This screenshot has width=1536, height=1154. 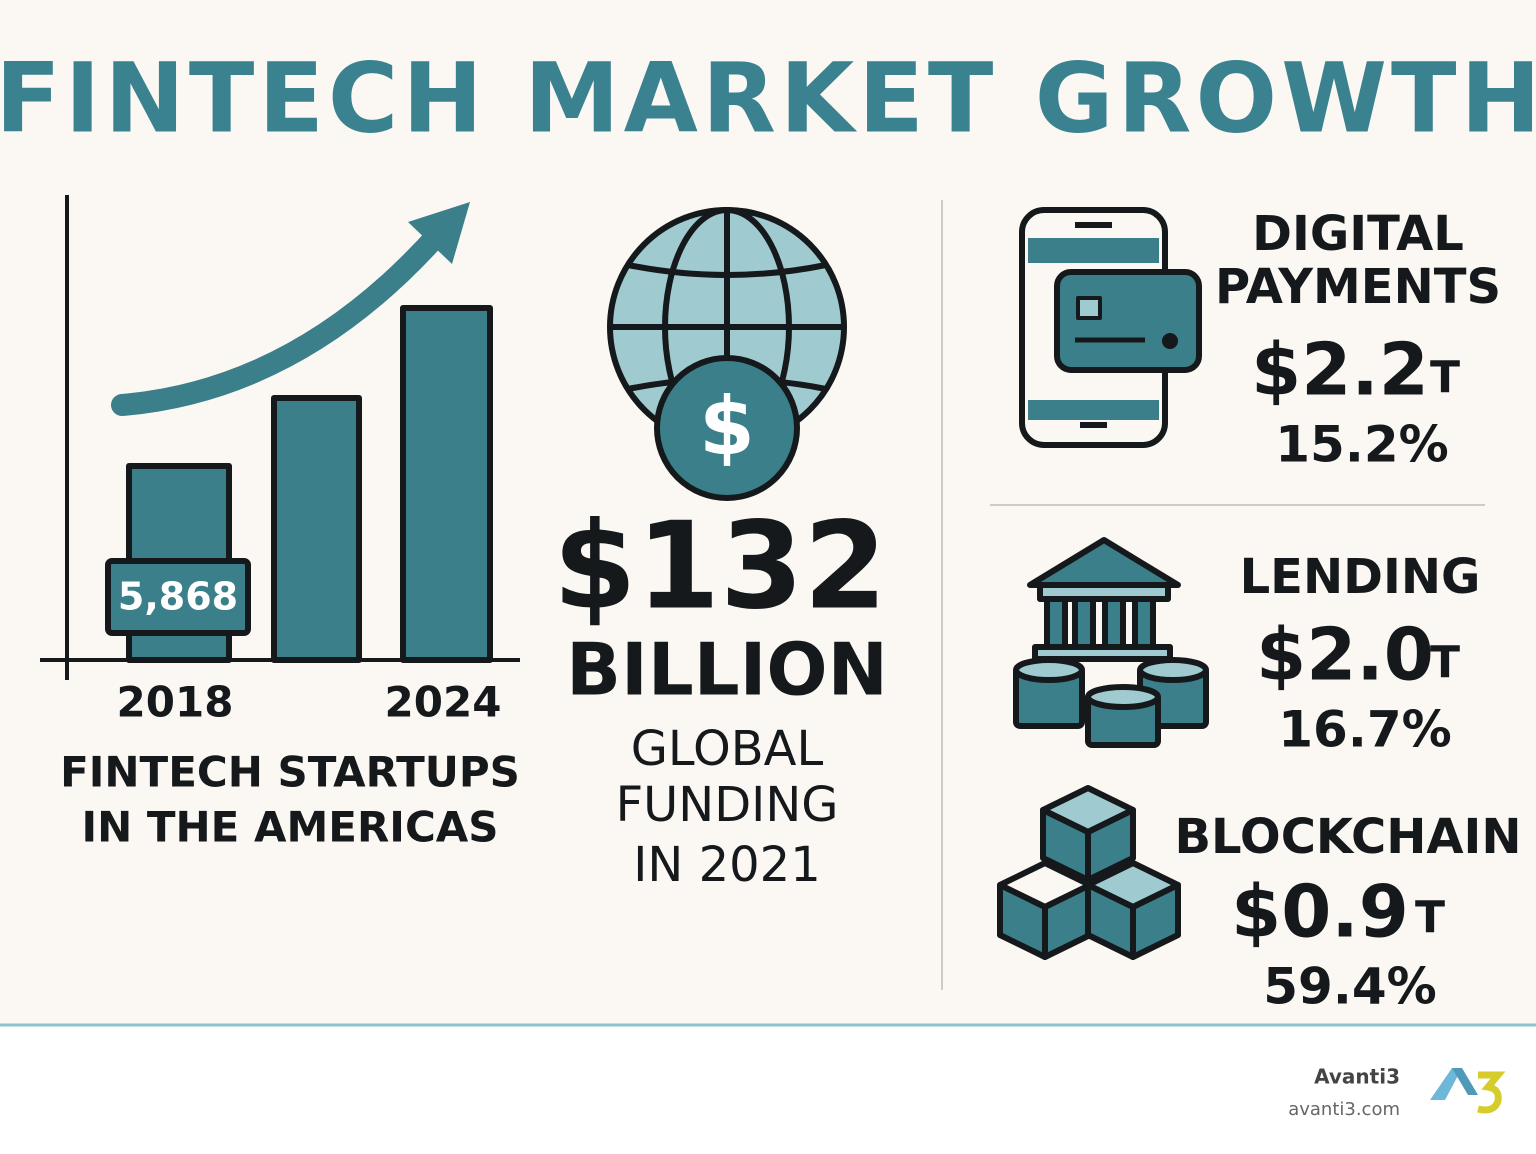 I want to click on title: FINTECH MARKET GROWTH, so click(x=768, y=98).